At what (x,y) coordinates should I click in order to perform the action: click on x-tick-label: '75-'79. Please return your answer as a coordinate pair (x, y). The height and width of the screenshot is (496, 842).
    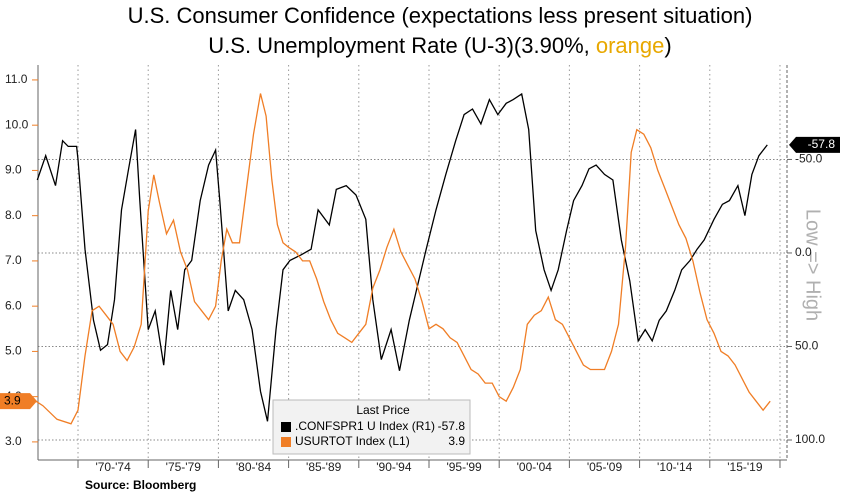
    Looking at the image, I should click on (184, 467).